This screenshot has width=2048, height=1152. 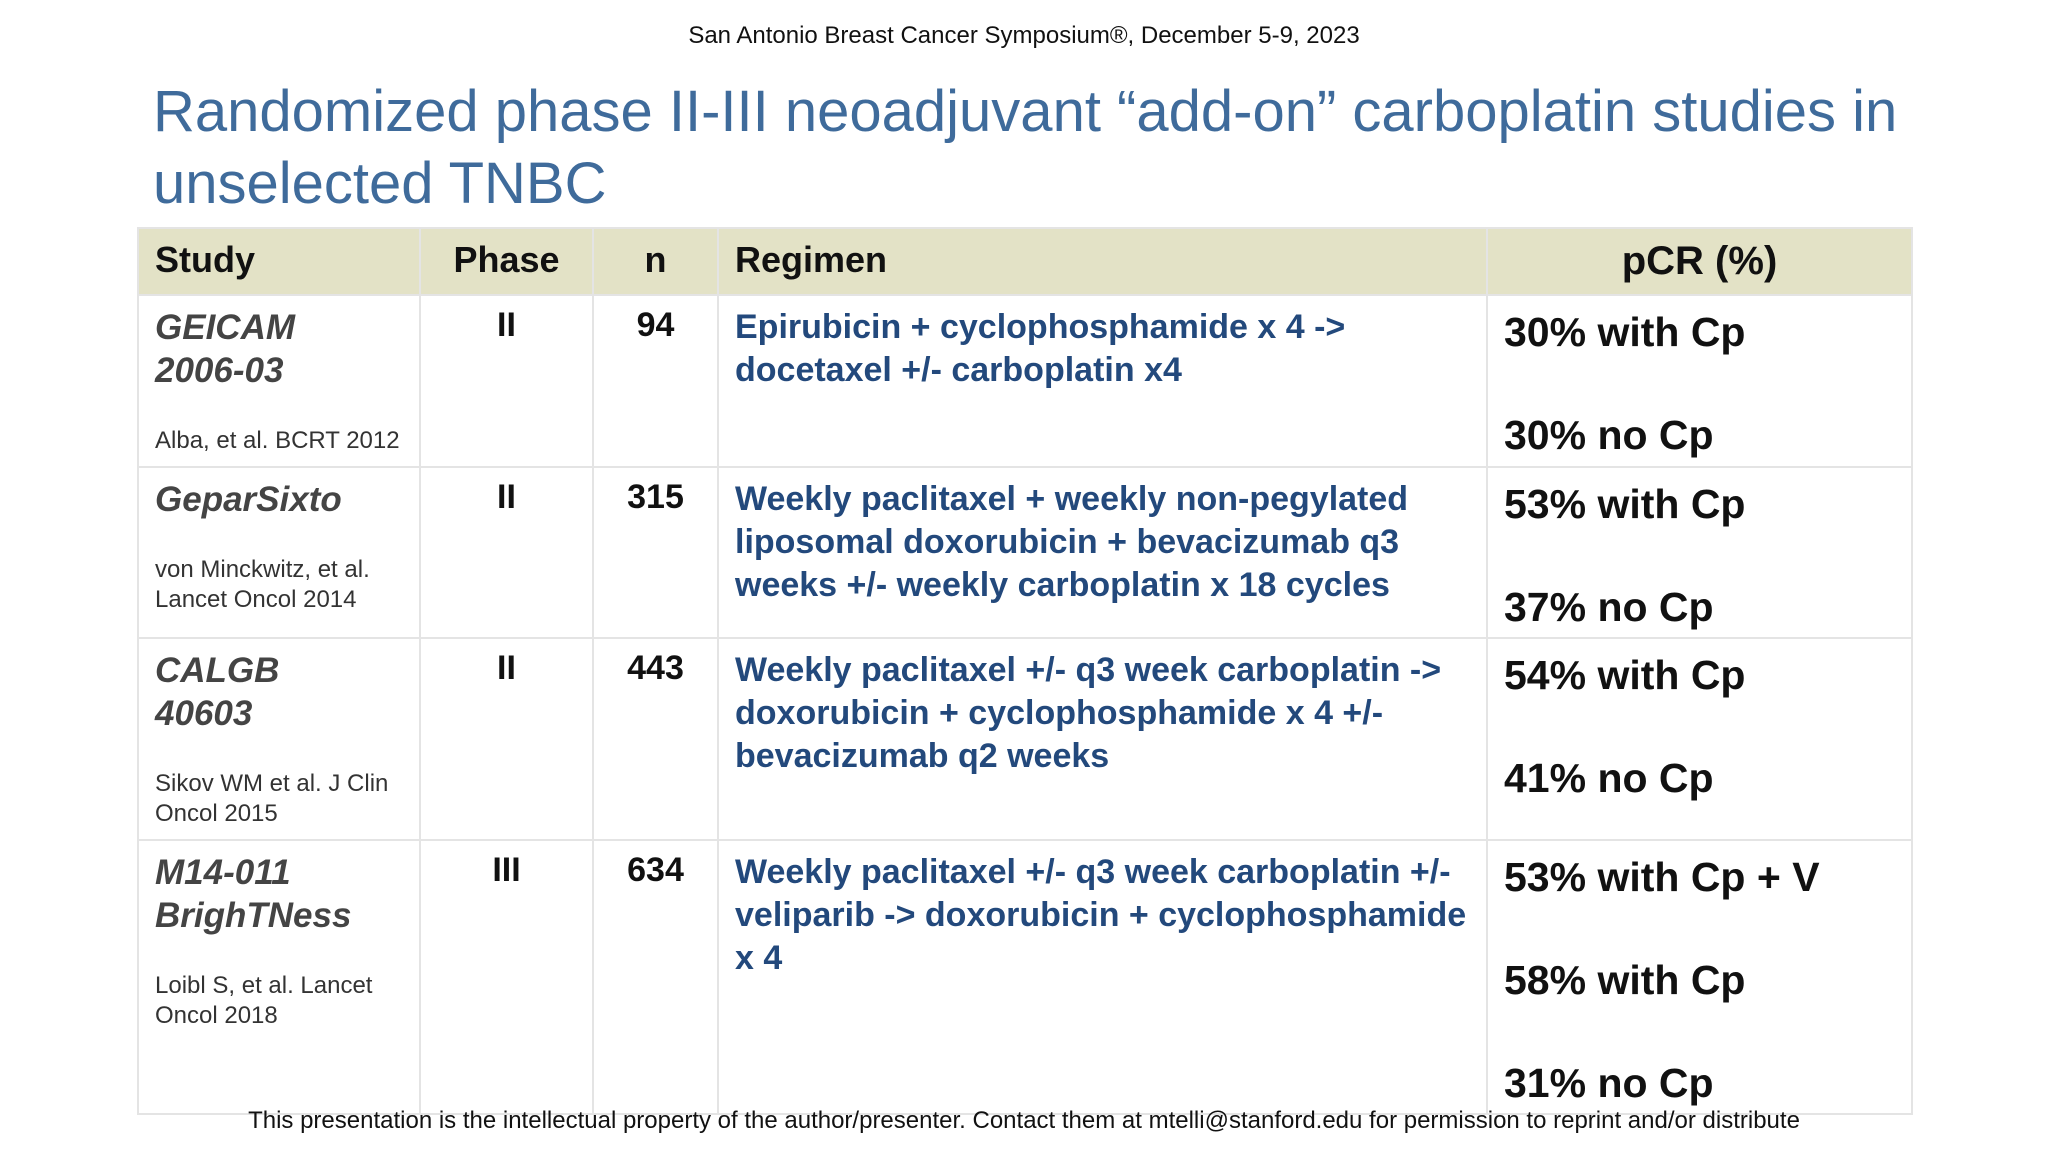 I want to click on column-header: pCR (%), so click(x=1699, y=261).